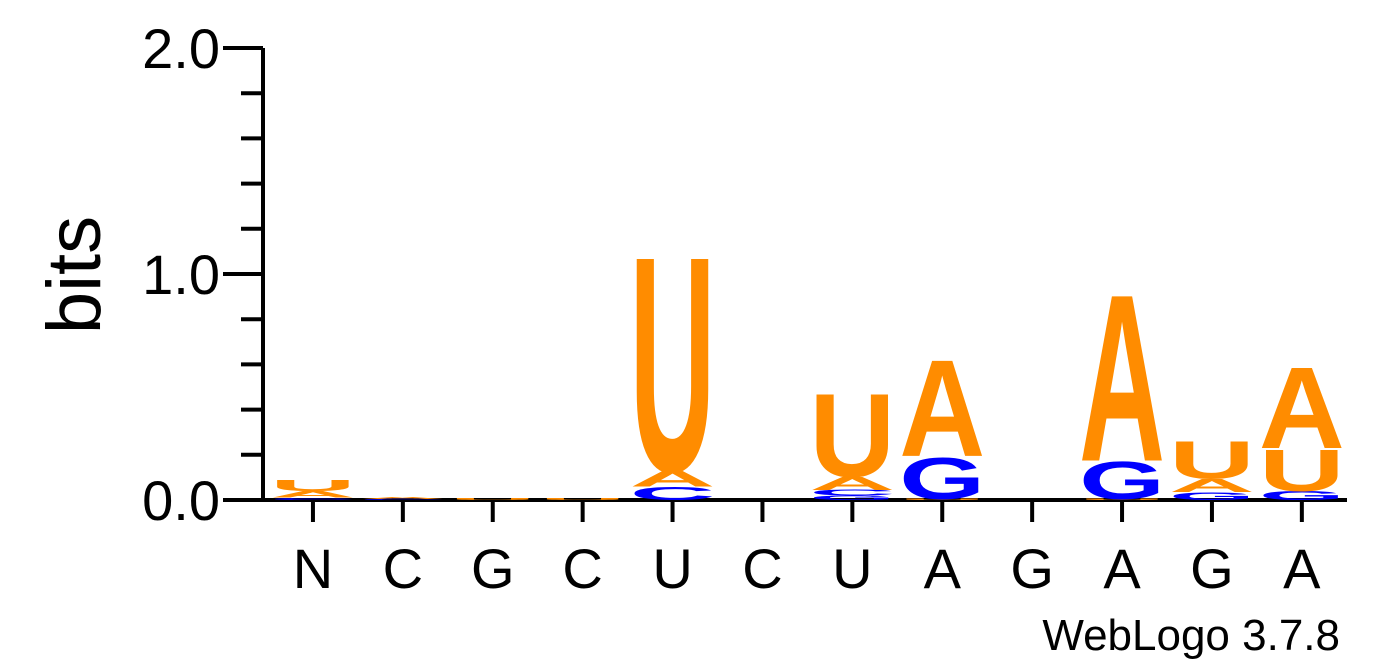 This screenshot has height=667, width=1392. What do you see at coordinates (1191, 635) in the screenshot?
I see `weblogo-version-footer: WebLogo 3.7.8` at bounding box center [1191, 635].